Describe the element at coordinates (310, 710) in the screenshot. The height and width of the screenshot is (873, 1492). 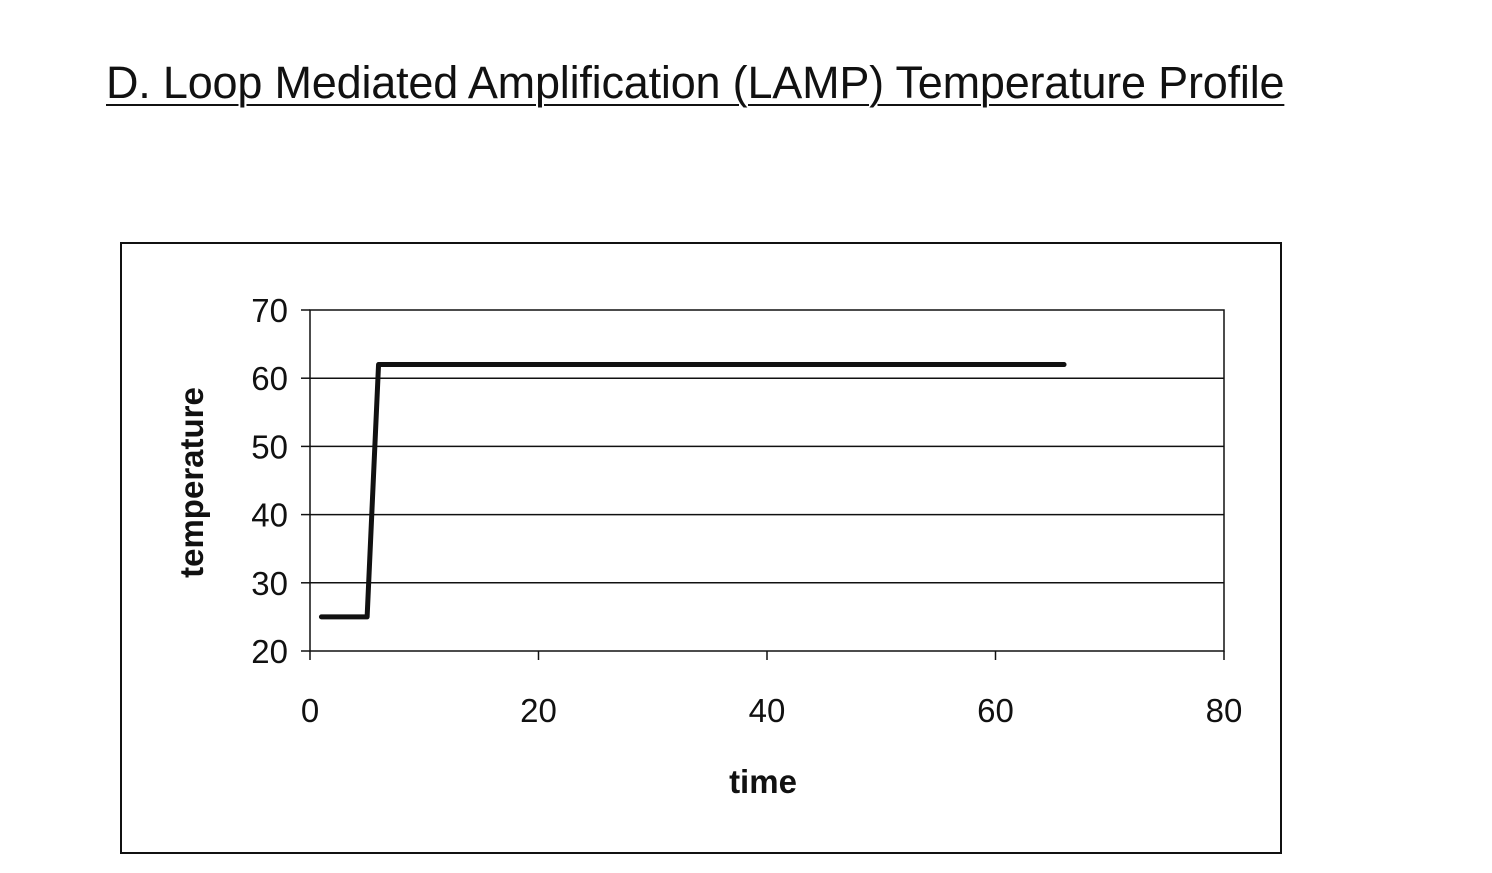
I see `x-tick-label: 0` at that location.